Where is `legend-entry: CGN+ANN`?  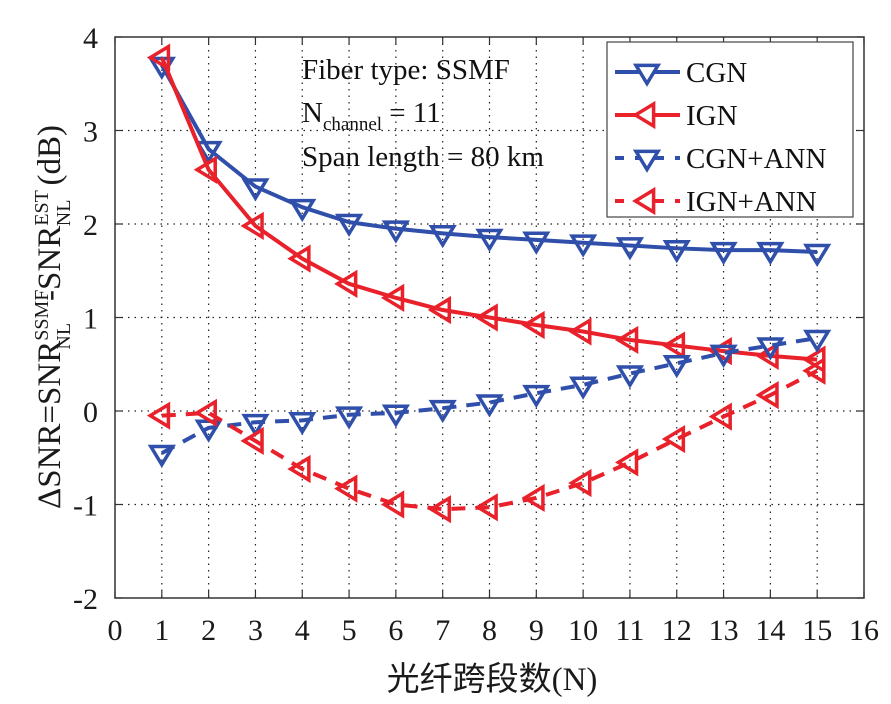 legend-entry: CGN+ANN is located at coordinates (720, 159).